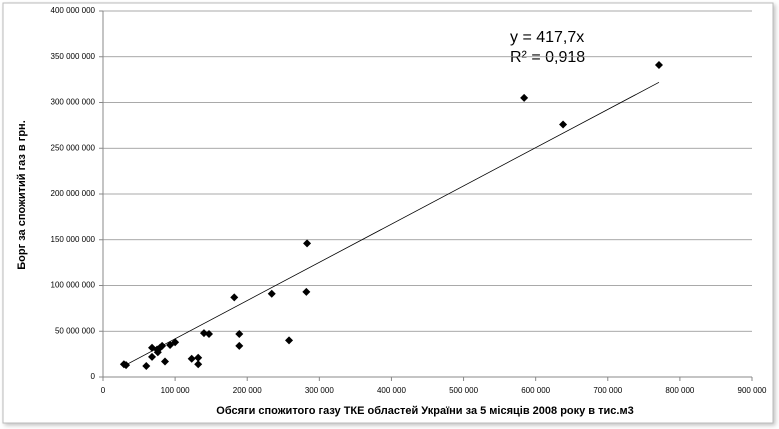  Describe the element at coordinates (73, 239) in the screenshot. I see `y-tick-label: 150 000 000` at that location.